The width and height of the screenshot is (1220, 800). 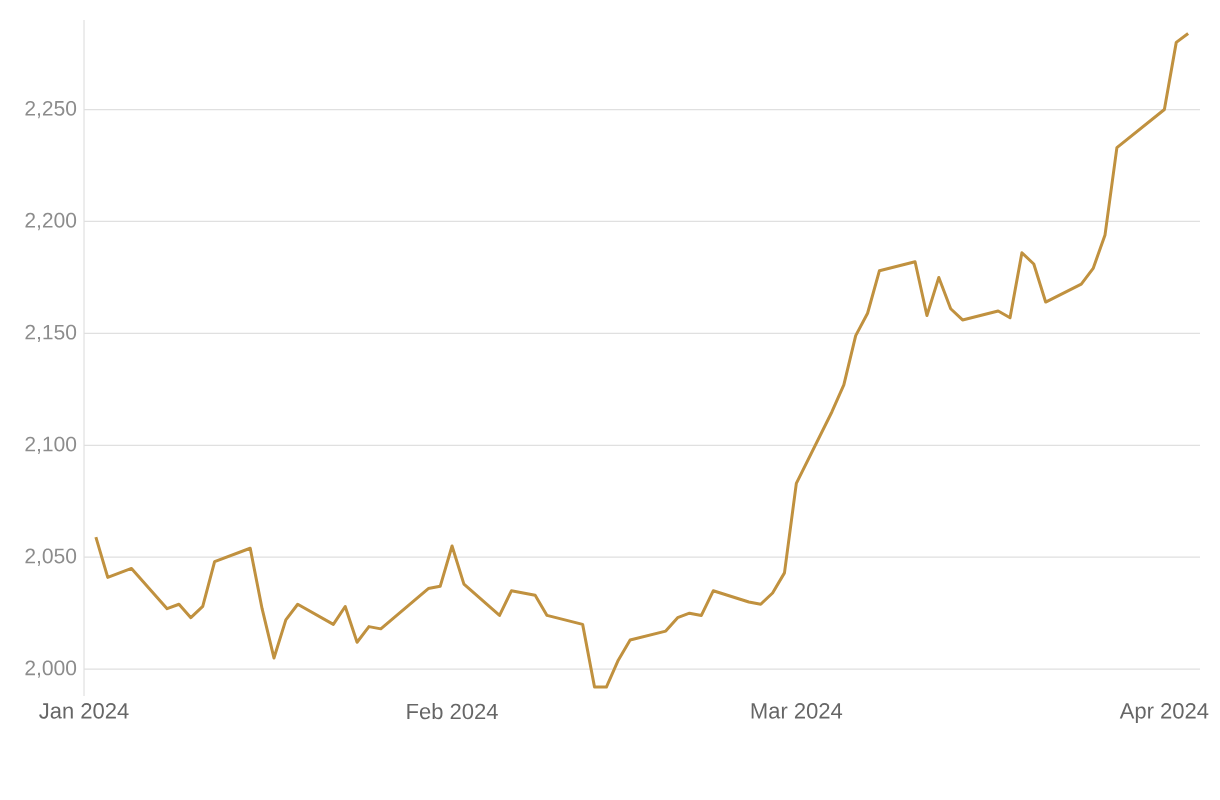 What do you see at coordinates (452, 711) in the screenshot?
I see `x-tick-label: Feb 2024` at bounding box center [452, 711].